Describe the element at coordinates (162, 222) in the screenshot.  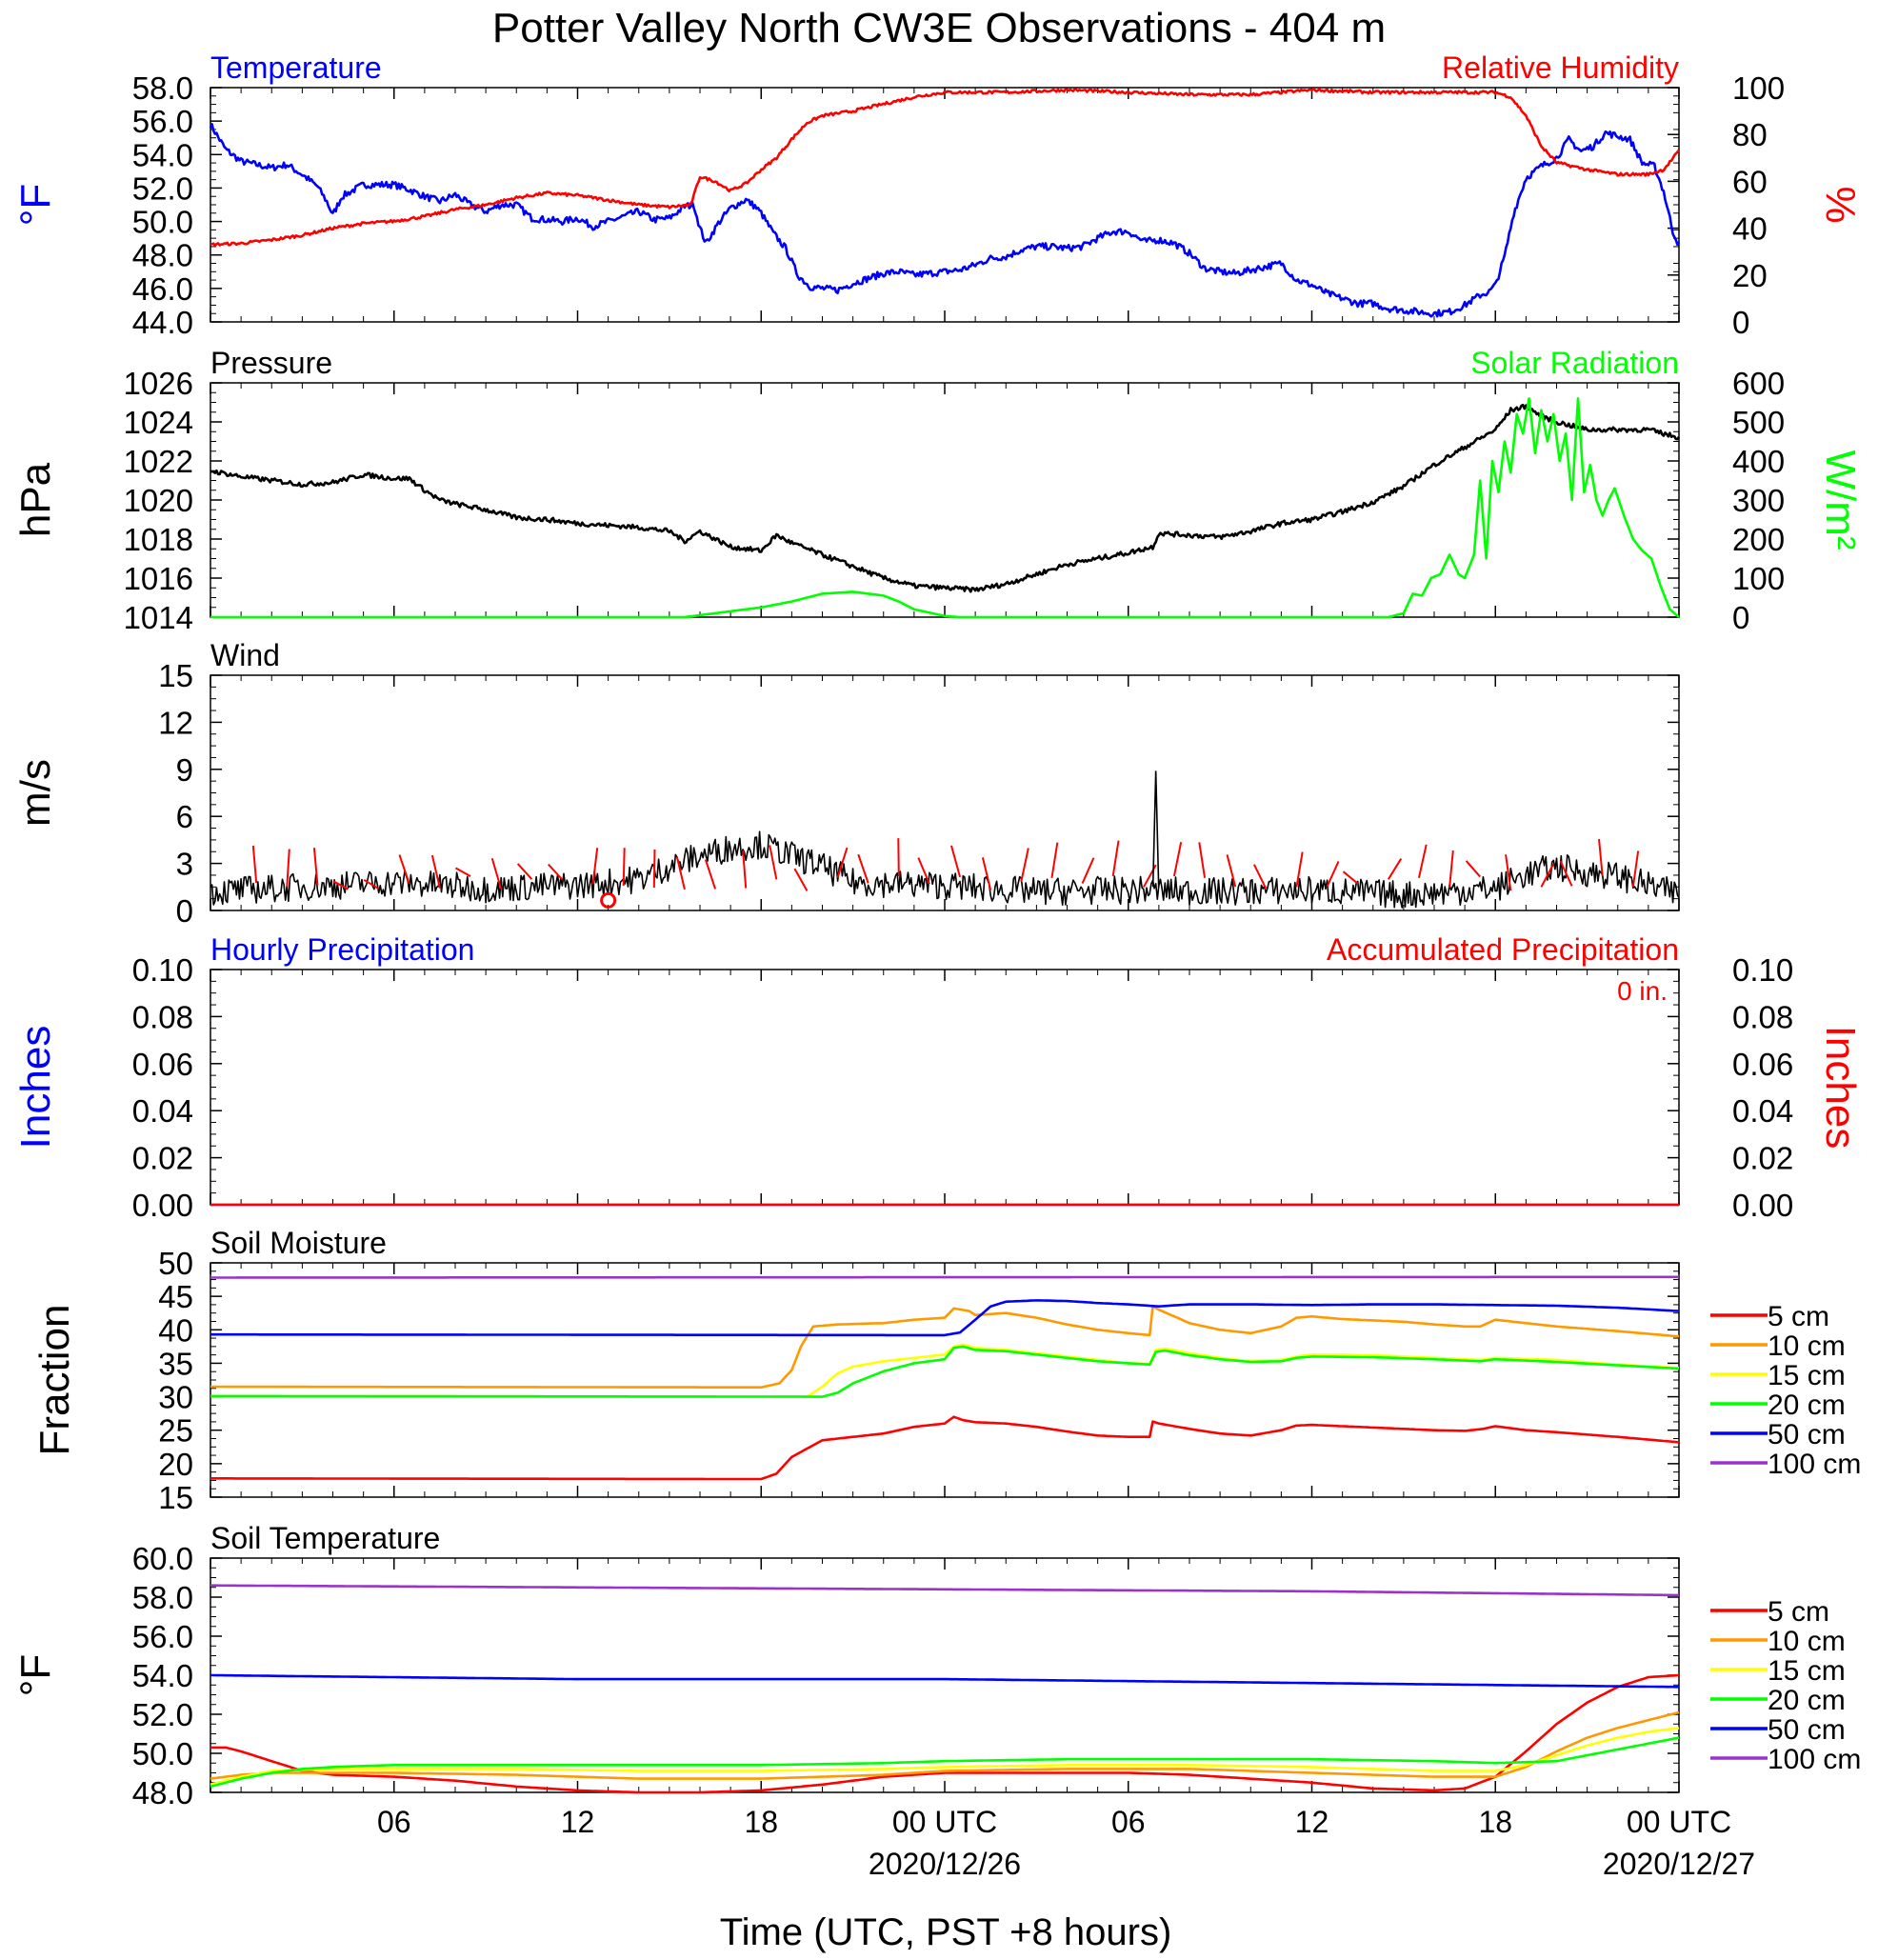
I see `y-tick-label-left: 50.0` at that location.